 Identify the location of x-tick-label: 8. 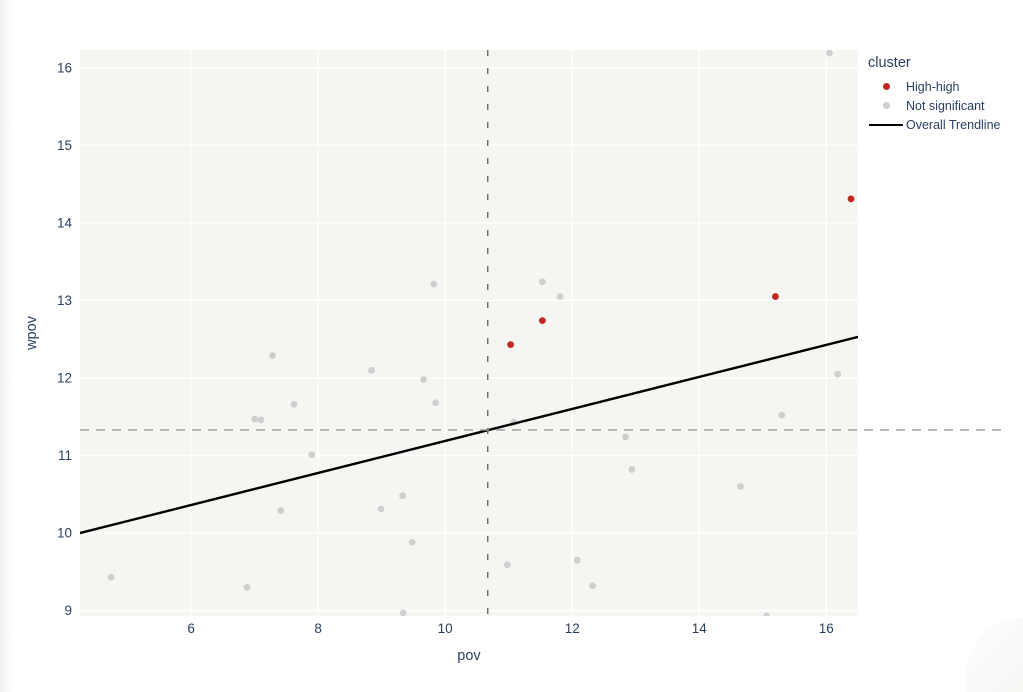
(318, 628).